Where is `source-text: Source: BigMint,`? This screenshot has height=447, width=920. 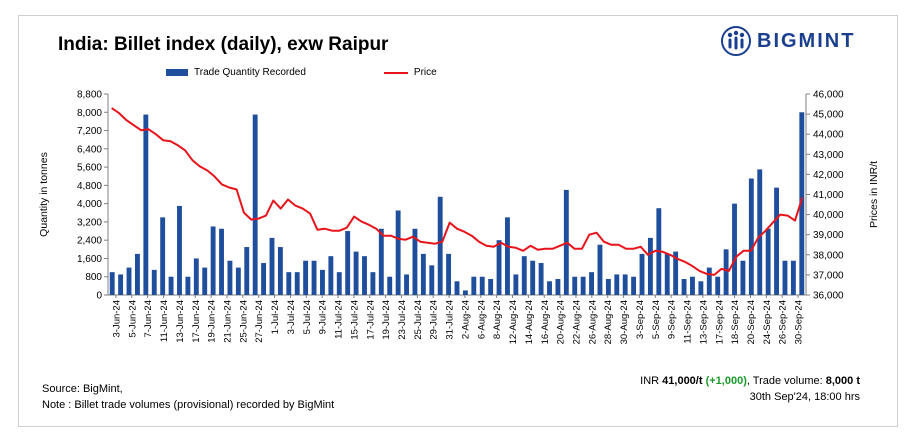
source-text: Source: BigMint, is located at coordinates (82, 389).